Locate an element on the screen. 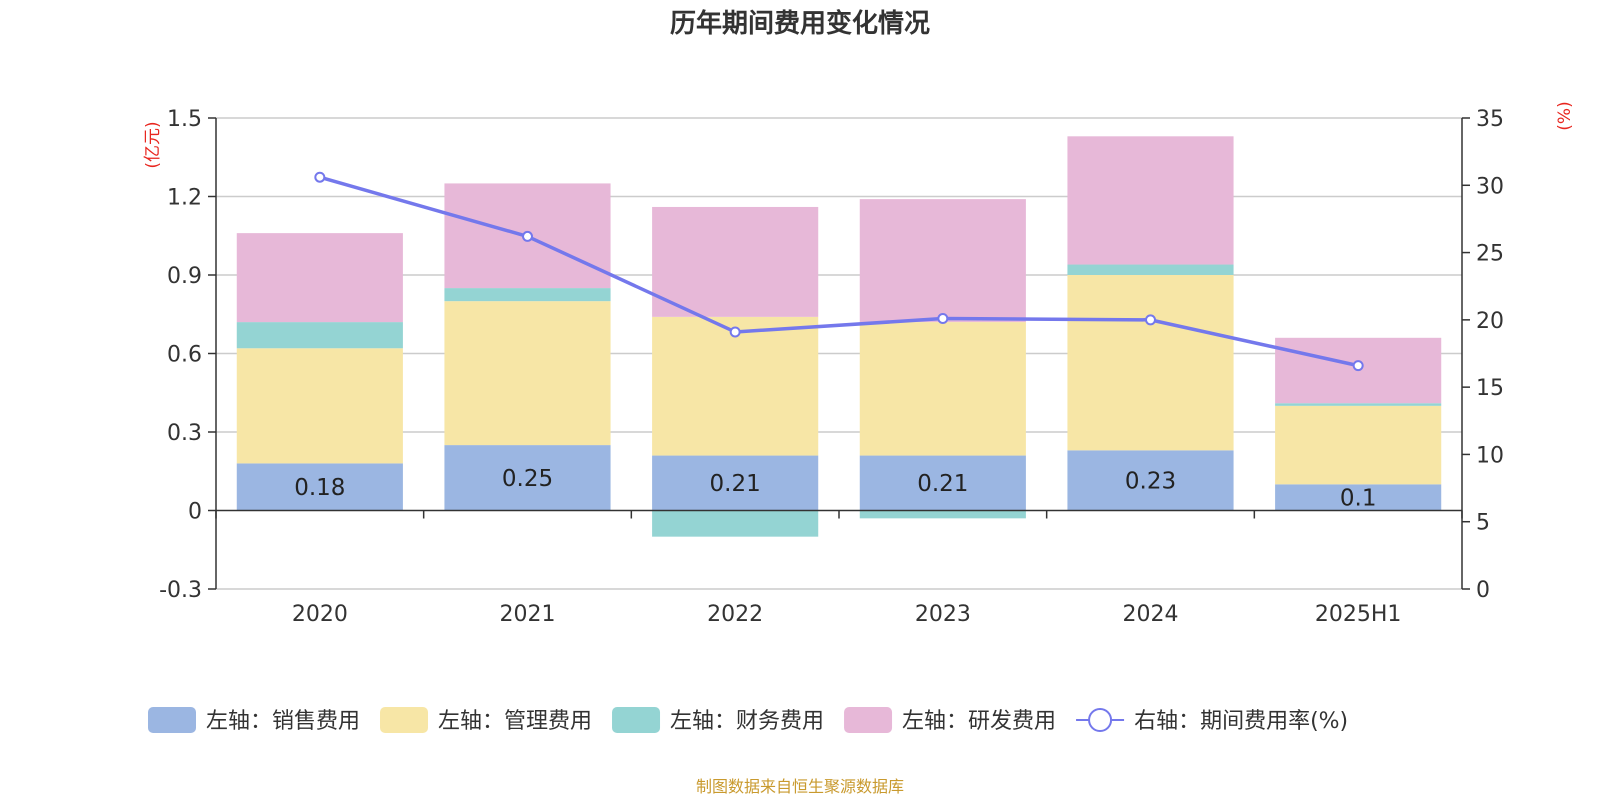 The image size is (1600, 800). x-axis-tick-label: 2021 is located at coordinates (528, 614).